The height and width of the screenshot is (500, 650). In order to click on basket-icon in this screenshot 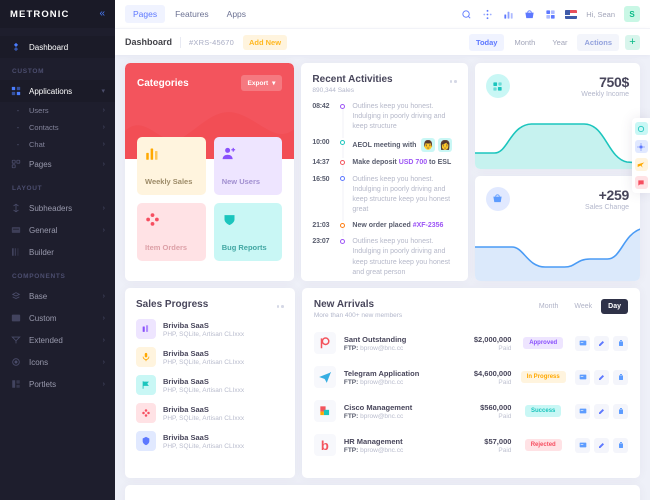, I will do `click(529, 14)`.